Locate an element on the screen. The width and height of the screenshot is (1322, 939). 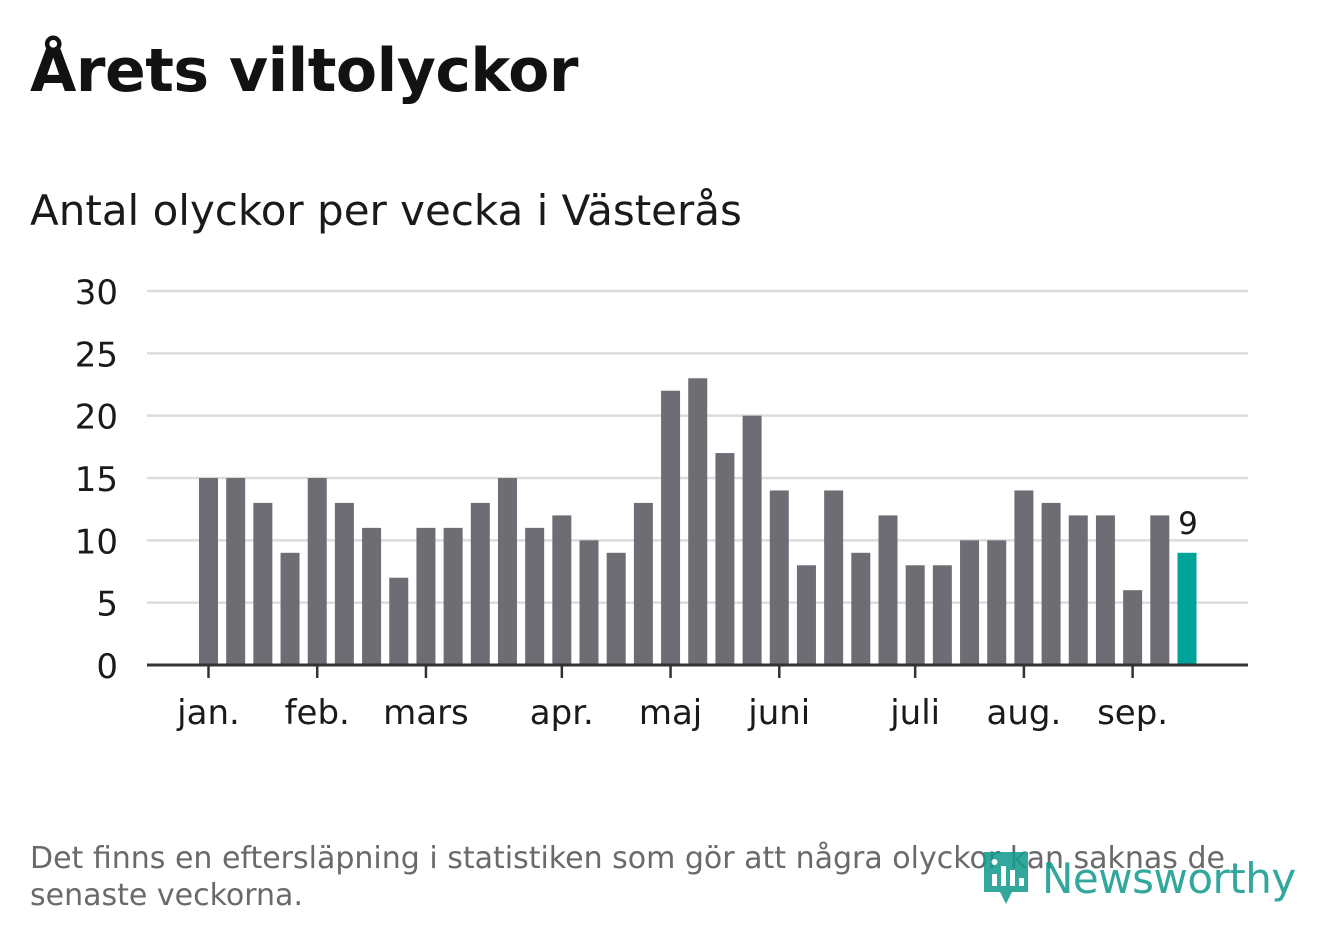
x-axis-tick-labels: jan. feb. mars apr. maj juni juli aug. sep. is located at coordinates (672, 713).